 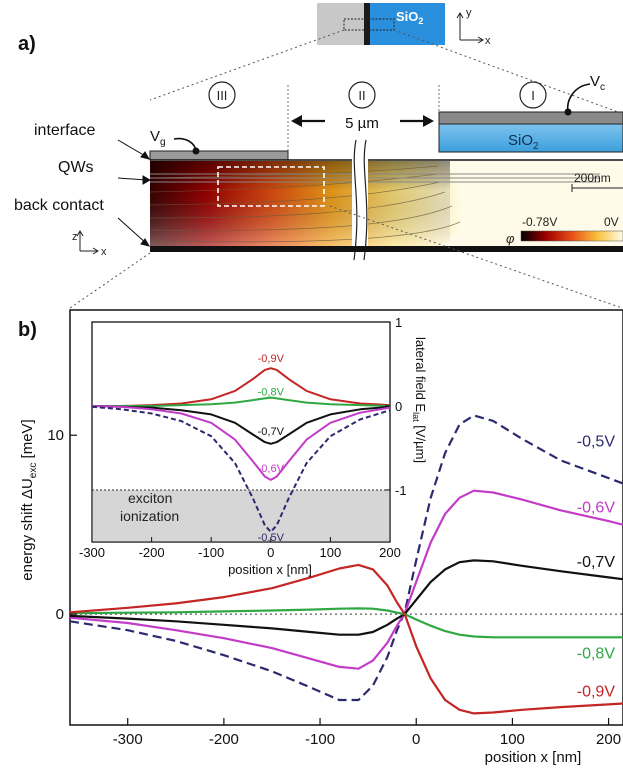 I want to click on main-series-label: -0,7V, so click(x=596, y=562).